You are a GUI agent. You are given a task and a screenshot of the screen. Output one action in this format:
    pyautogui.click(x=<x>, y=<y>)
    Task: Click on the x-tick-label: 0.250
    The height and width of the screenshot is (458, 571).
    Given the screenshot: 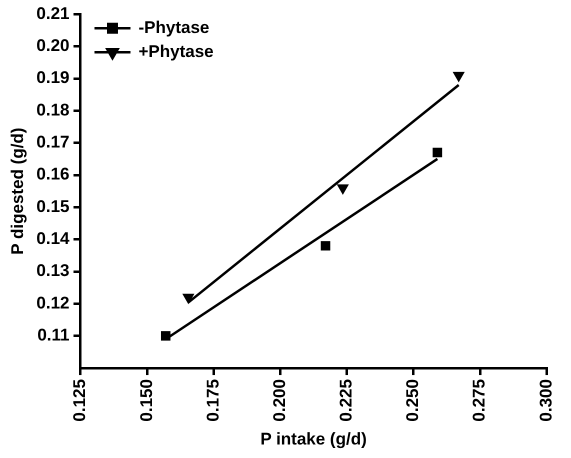 What is the action you would take?
    pyautogui.click(x=412, y=400)
    